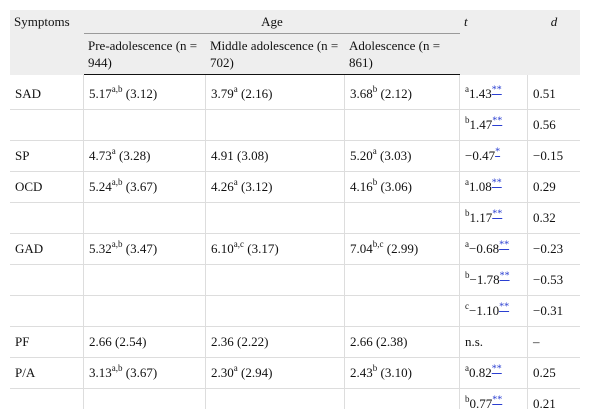  Describe the element at coordinates (100, 372) in the screenshot. I see `mean: 3.13` at that location.